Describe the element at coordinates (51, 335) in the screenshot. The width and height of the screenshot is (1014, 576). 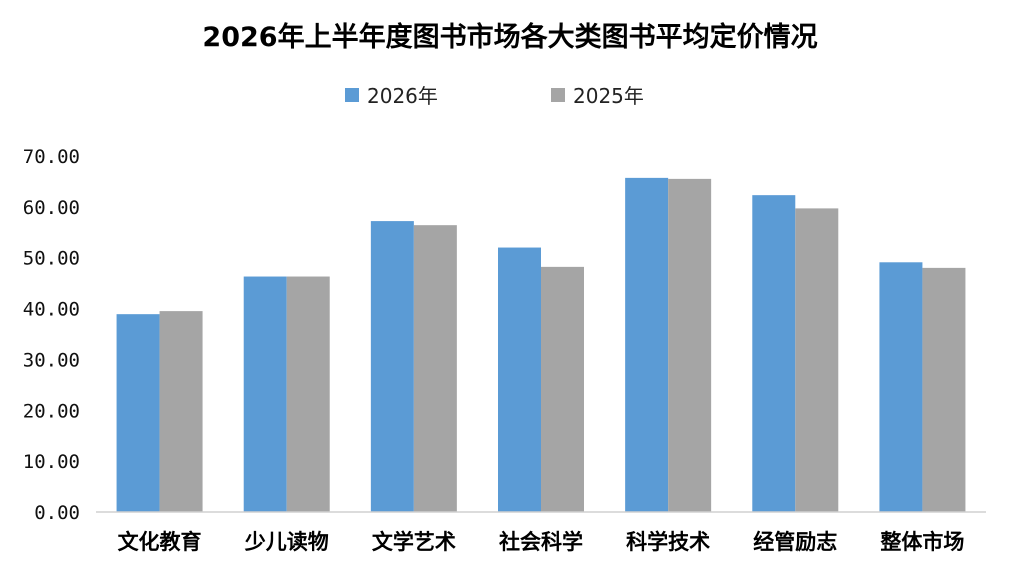
I see `y-axis: 0.00 10.00 20.00 30.00 40.00 50.00 60.00 70.00` at that location.